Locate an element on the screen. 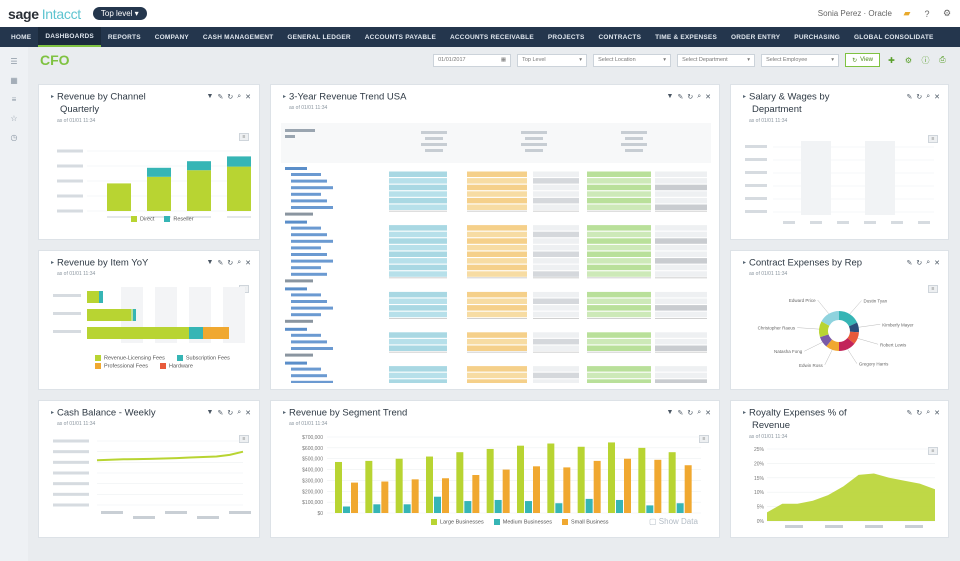  legend-item: Revenue-Licensing Fees is located at coordinates (130, 358).